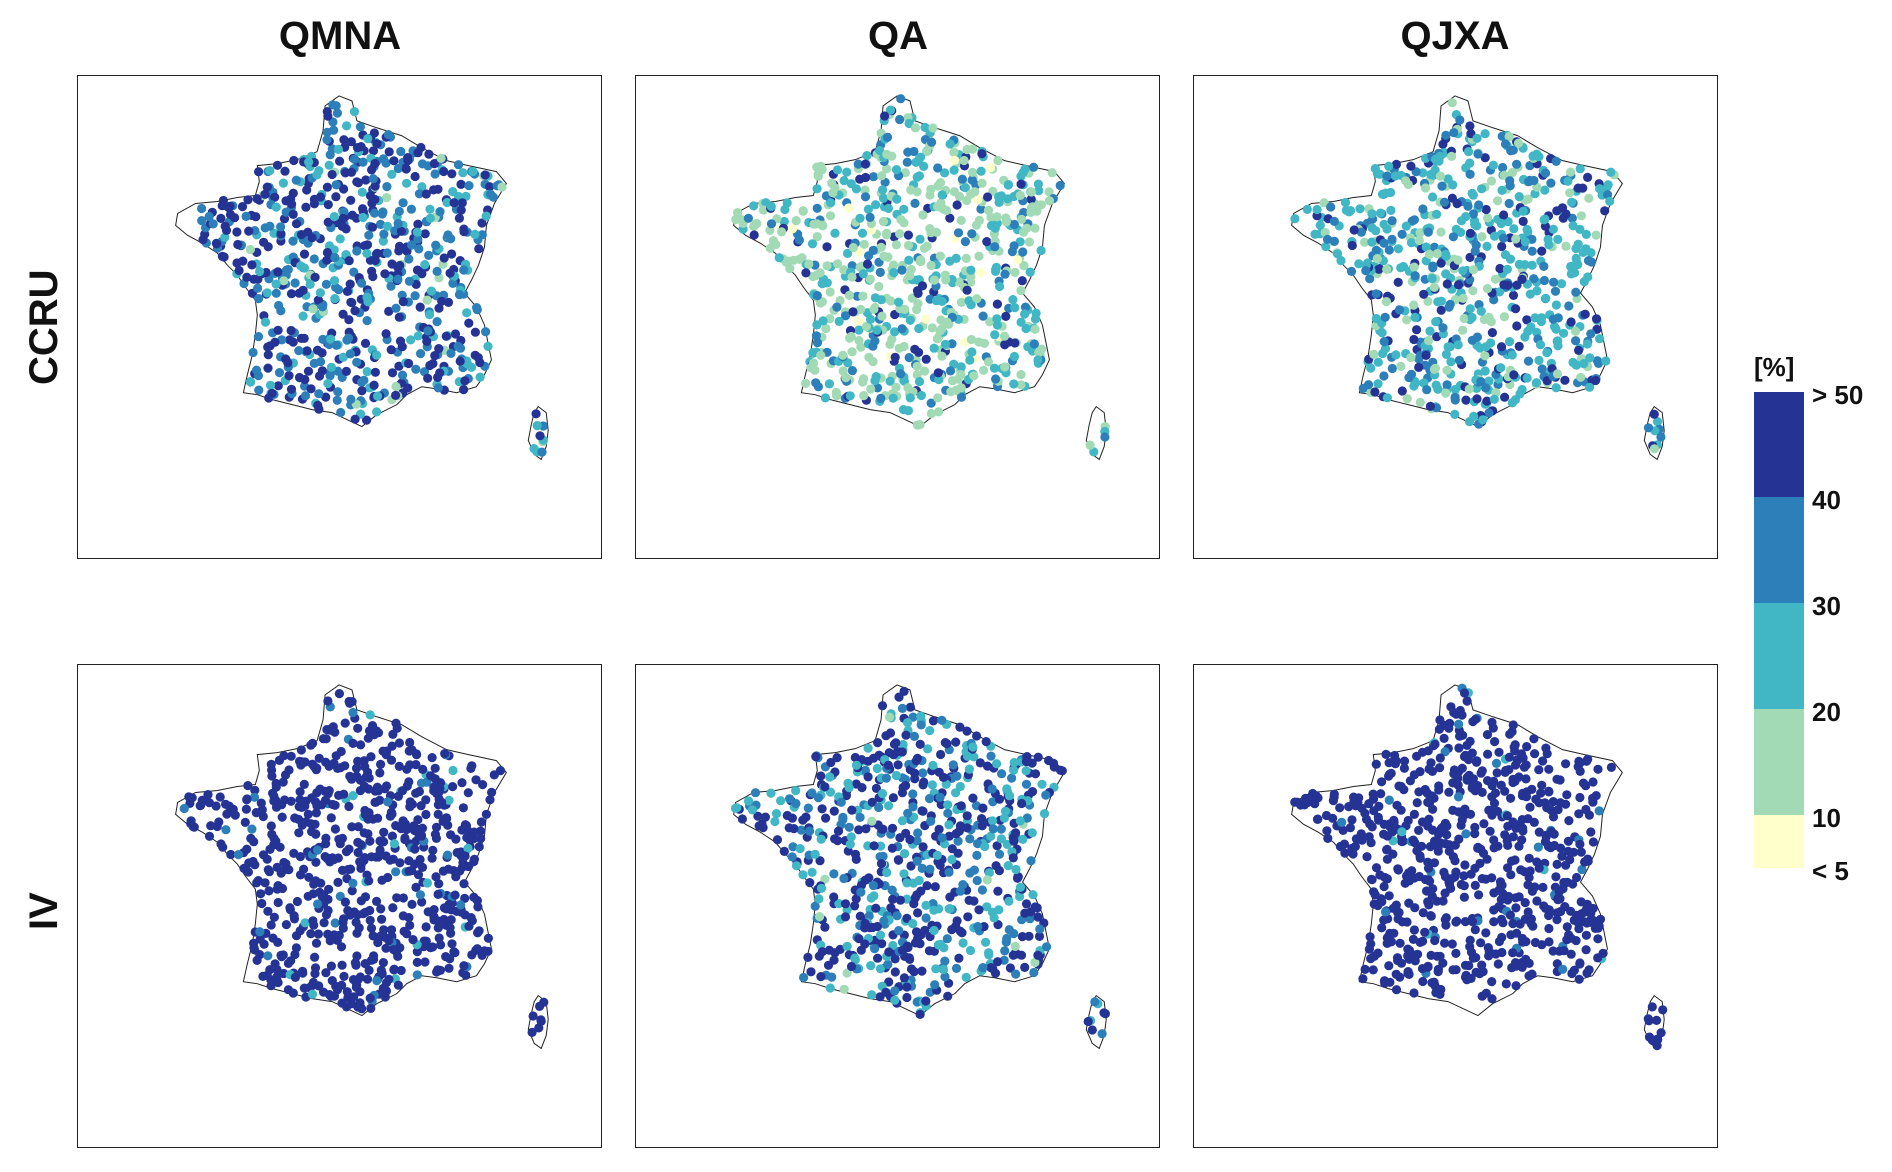 The image size is (1892, 1172). Describe the element at coordinates (1830, 871) in the screenshot. I see `legend-label-lt5: < 5` at that location.